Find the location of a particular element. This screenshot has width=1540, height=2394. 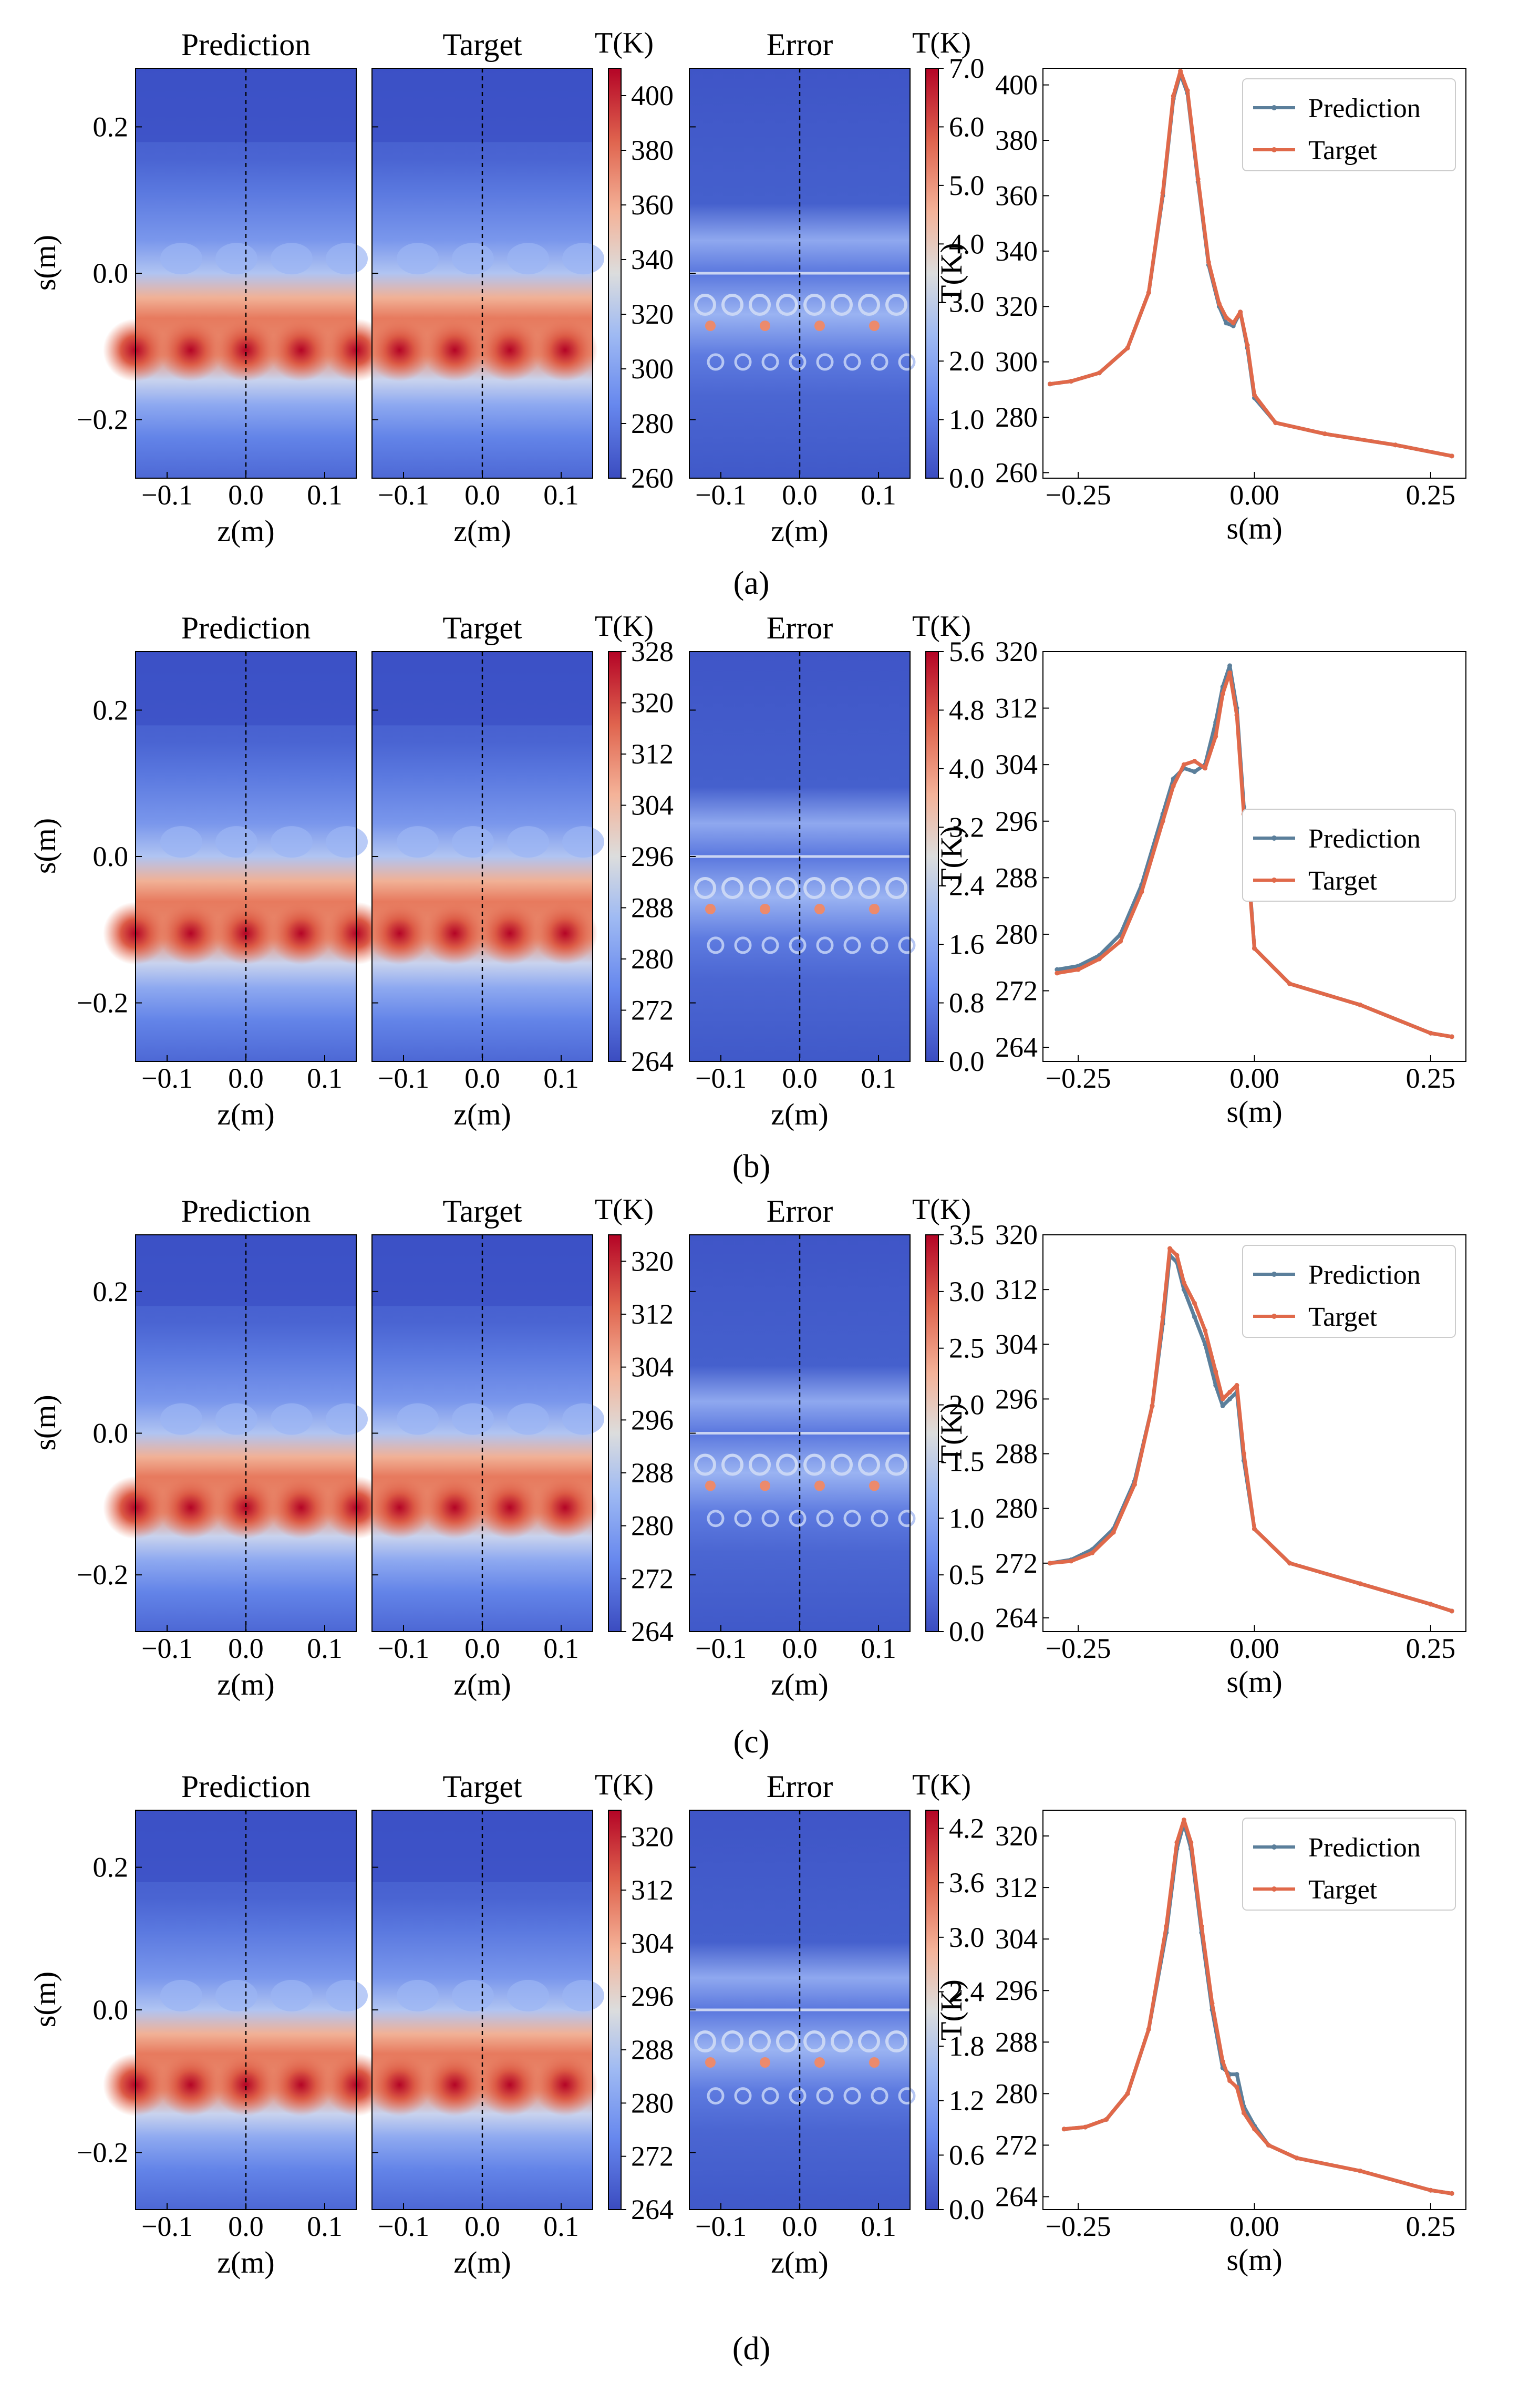

panel-title: Error is located at coordinates (800, 1211).